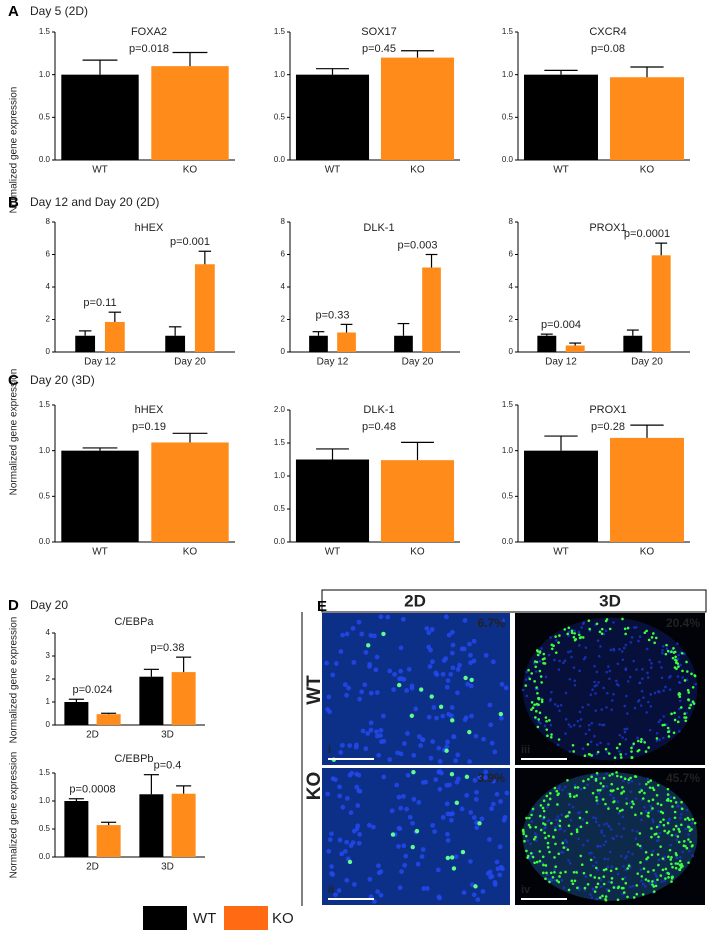  What do you see at coordinates (379, 49) in the screenshot?
I see `p-value: p=0.45` at bounding box center [379, 49].